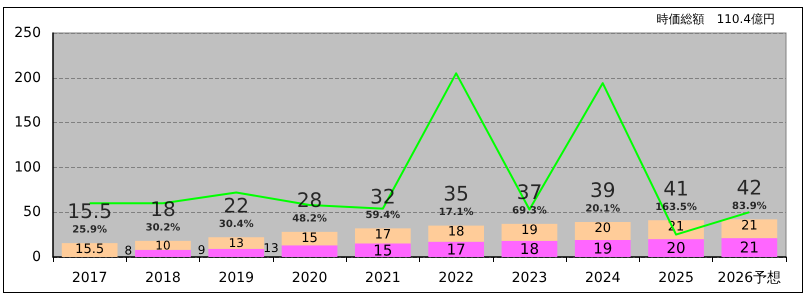 The image size is (808, 301). I want to click on total-label: 35, so click(456, 194).